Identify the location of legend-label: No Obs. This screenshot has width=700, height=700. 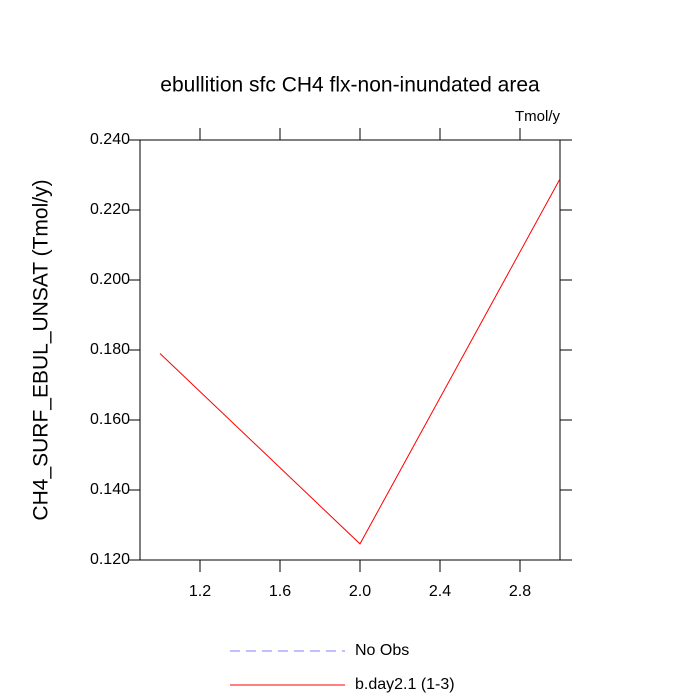
(382, 650).